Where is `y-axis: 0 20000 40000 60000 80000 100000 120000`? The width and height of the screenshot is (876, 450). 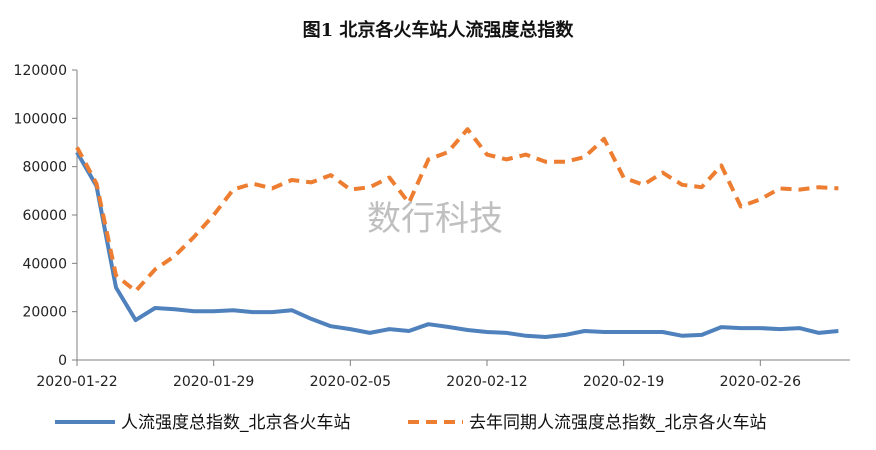 y-axis: 0 20000 40000 60000 80000 100000 120000 is located at coordinates (46, 216).